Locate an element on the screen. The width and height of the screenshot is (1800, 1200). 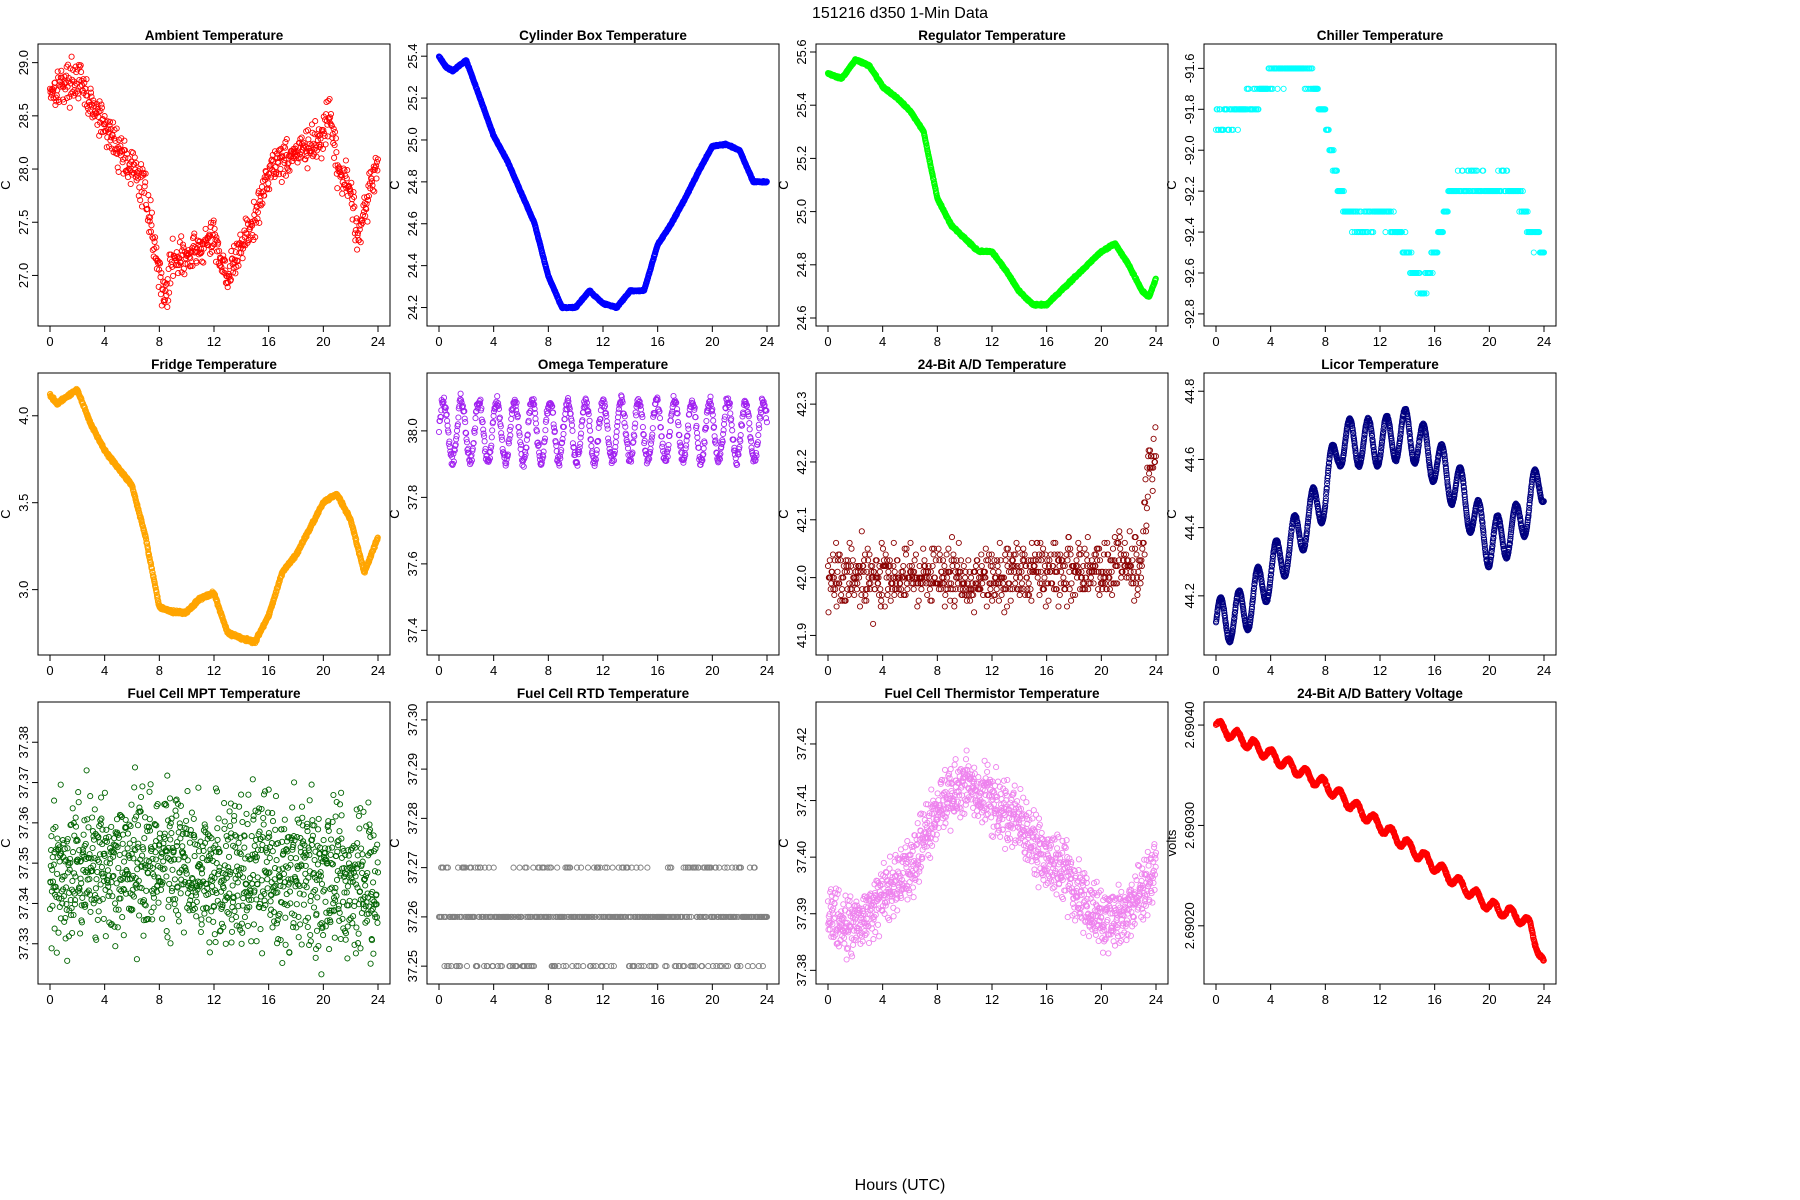
y-tick-label: 28.5 is located at coordinates (23, 115).